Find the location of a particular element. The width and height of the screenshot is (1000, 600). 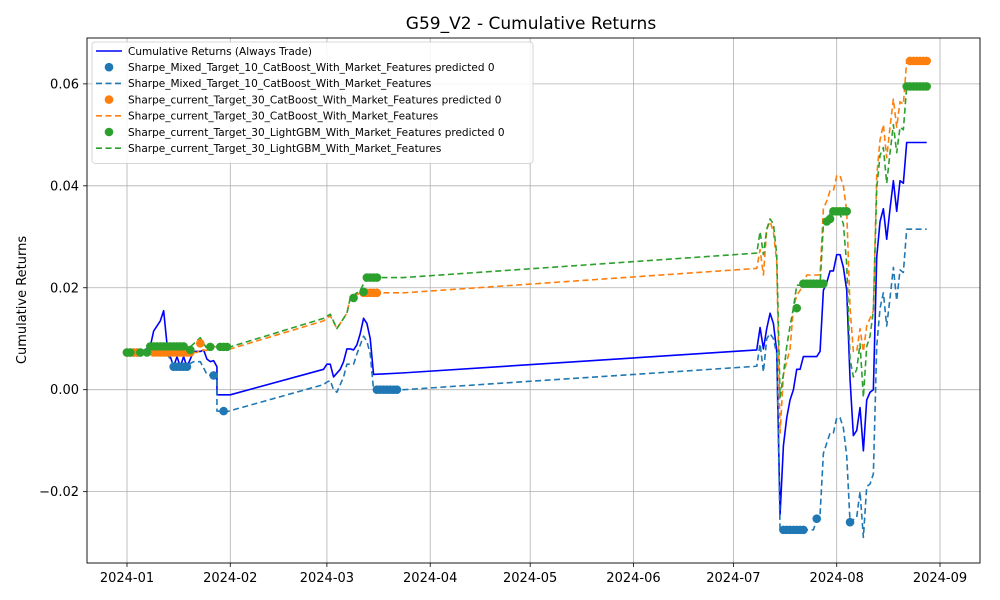

x-tick-label: 2024-09 is located at coordinates (940, 578).